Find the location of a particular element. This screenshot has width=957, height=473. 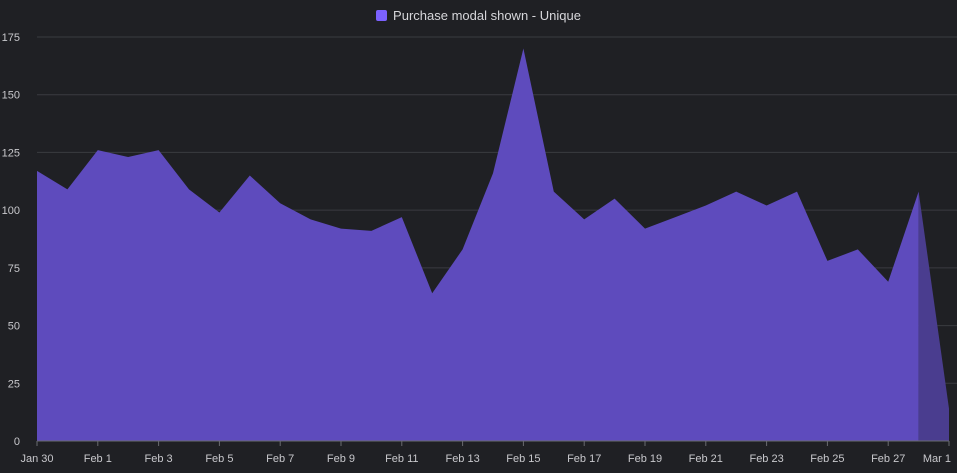

x-tick-label: Feb 21 is located at coordinates (706, 459).